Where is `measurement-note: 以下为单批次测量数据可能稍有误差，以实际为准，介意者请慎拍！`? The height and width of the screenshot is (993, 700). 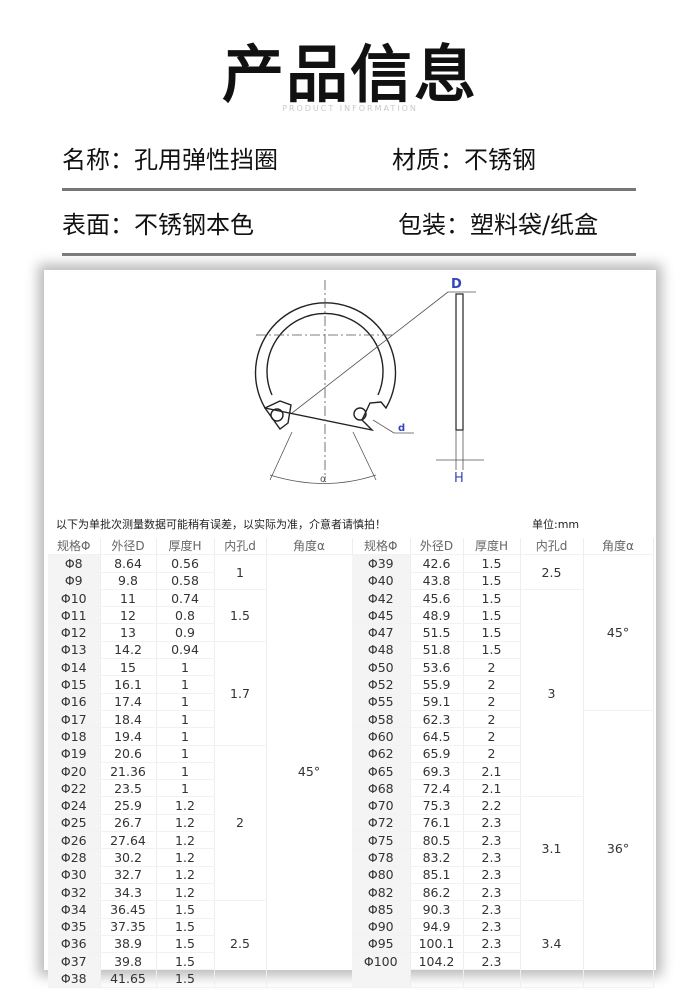
measurement-note: 以下为单批次测量数据可能稍有误差，以实际为准，介意者请慎拍！ is located at coordinates (221, 524).